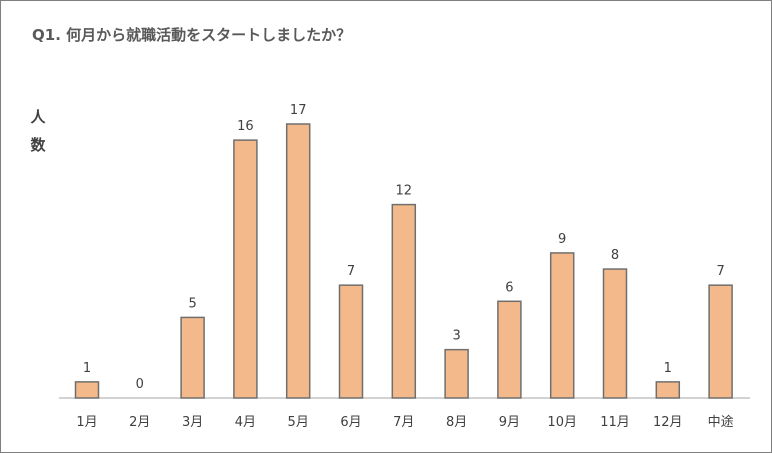 The width and height of the screenshot is (772, 453). Describe the element at coordinates (192, 422) in the screenshot. I see `x-tick-label-3: 3月` at that location.